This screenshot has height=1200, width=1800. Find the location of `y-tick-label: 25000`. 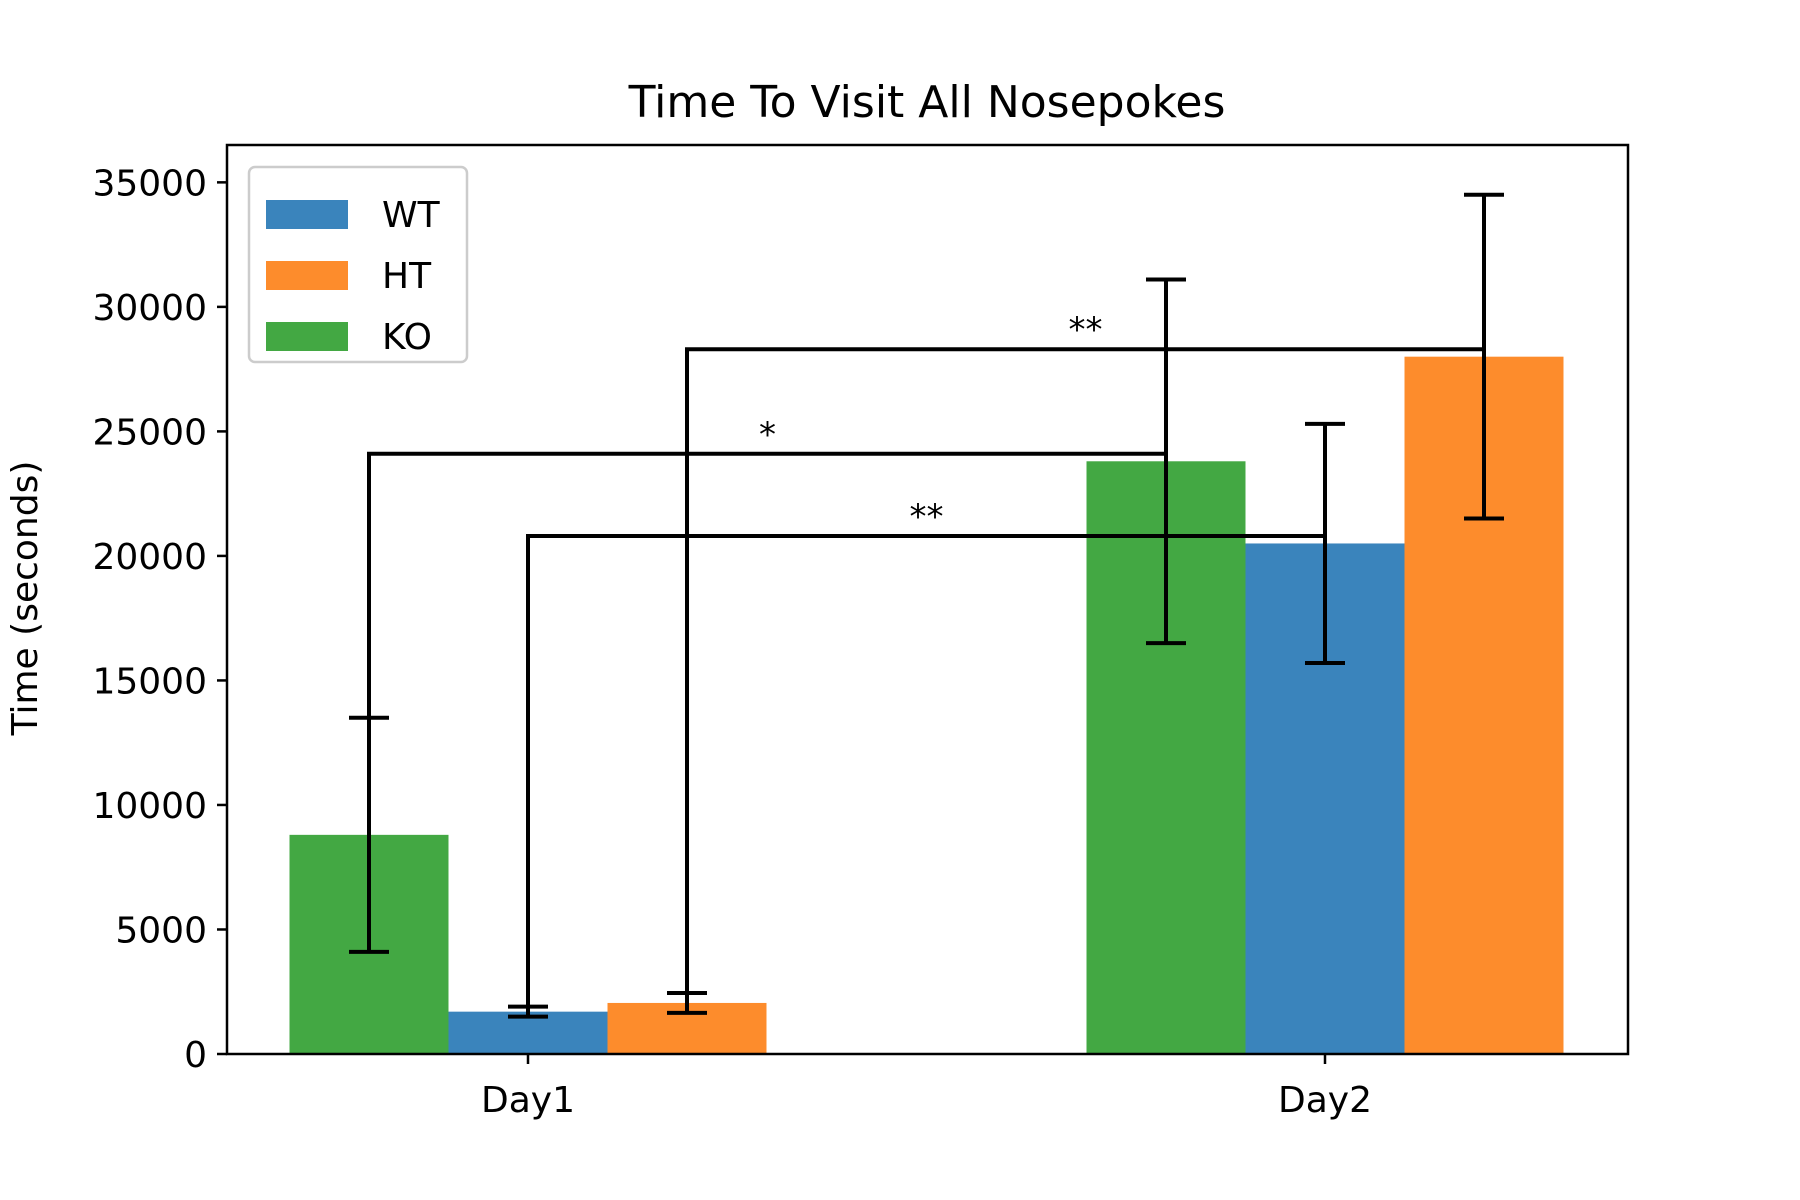

y-tick-label: 25000 is located at coordinates (149, 432).